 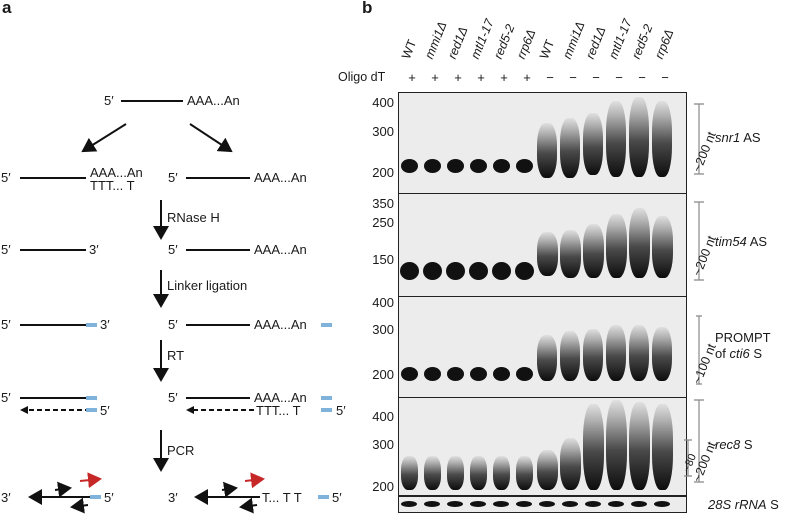 I want to click on label-rec8-italic: rec8, so click(x=728, y=444).